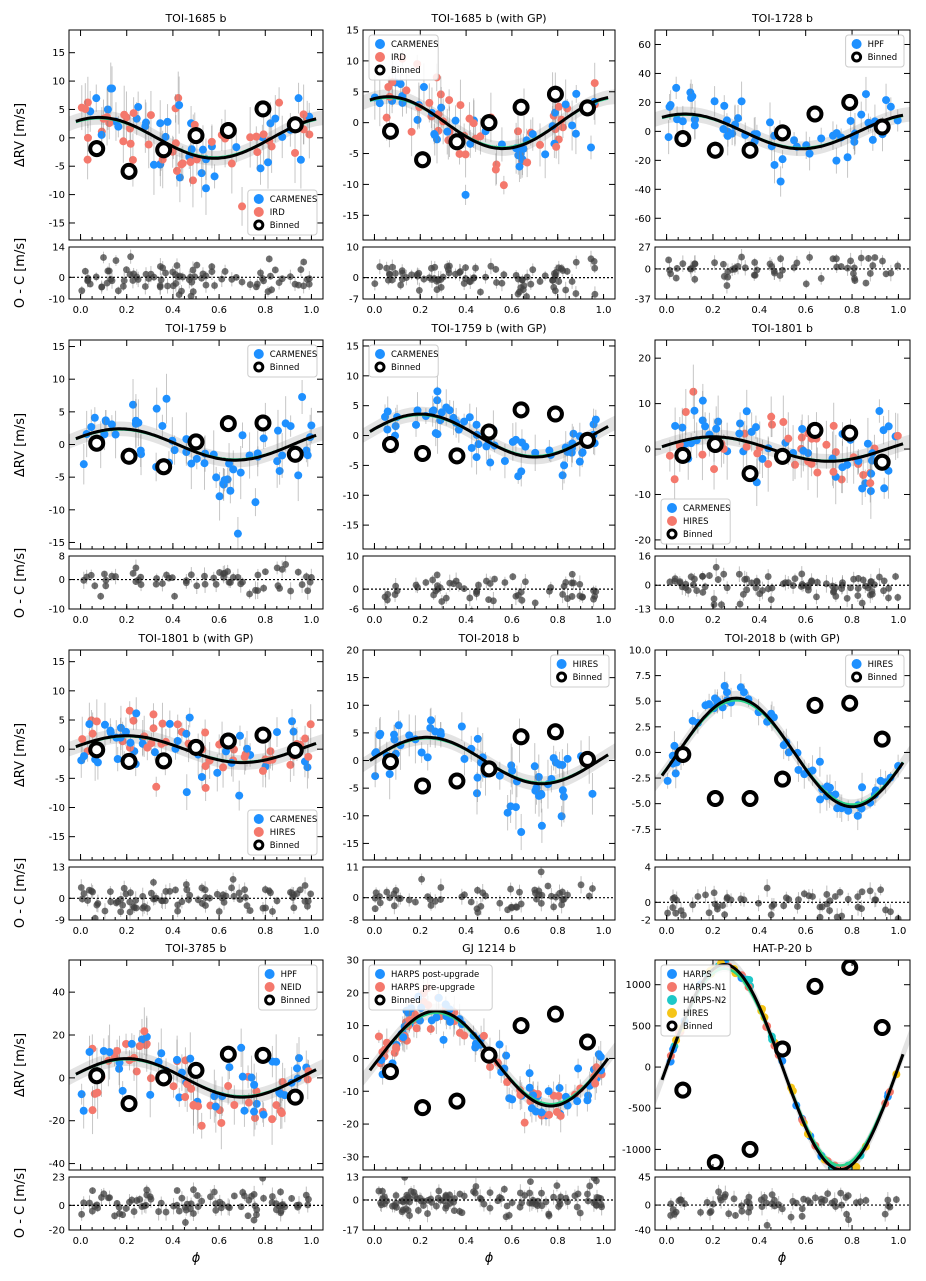 This screenshot has height=1281, width=926. I want to click on y-tick-label: -60, so click(643, 219).